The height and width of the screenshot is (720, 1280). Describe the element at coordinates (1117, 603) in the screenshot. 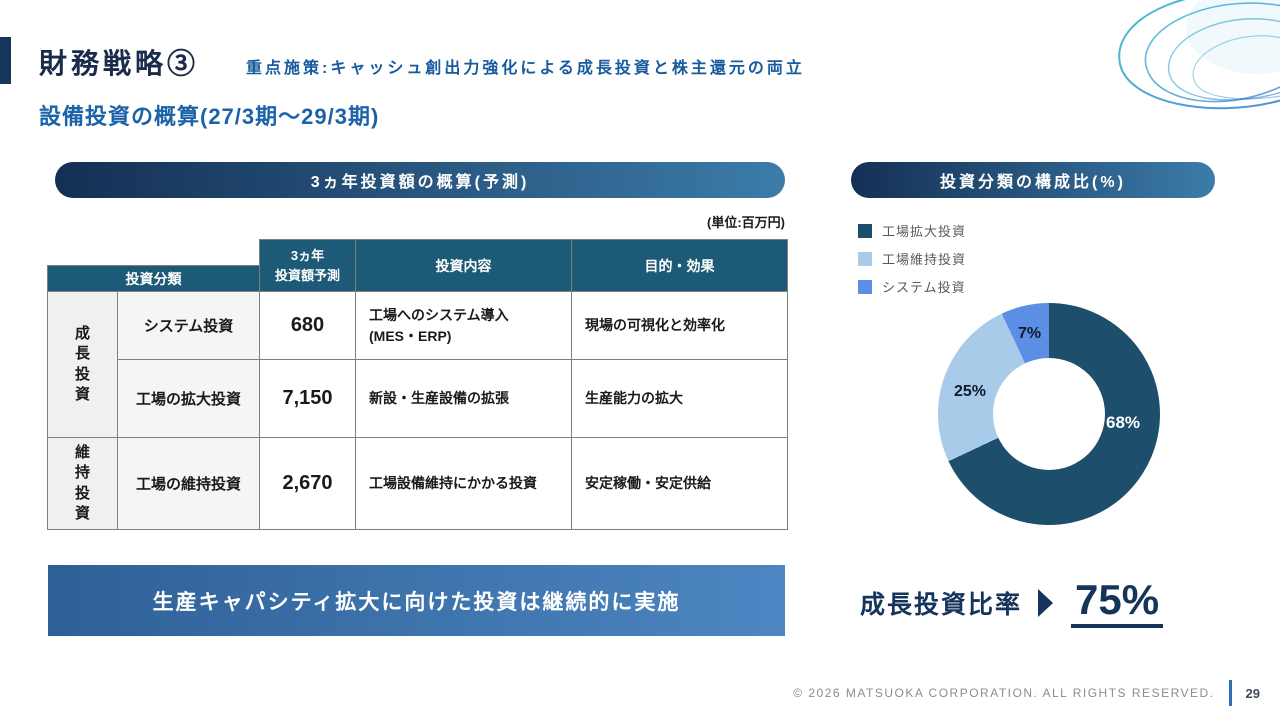

I see `growth-ratio-value: 75%` at that location.